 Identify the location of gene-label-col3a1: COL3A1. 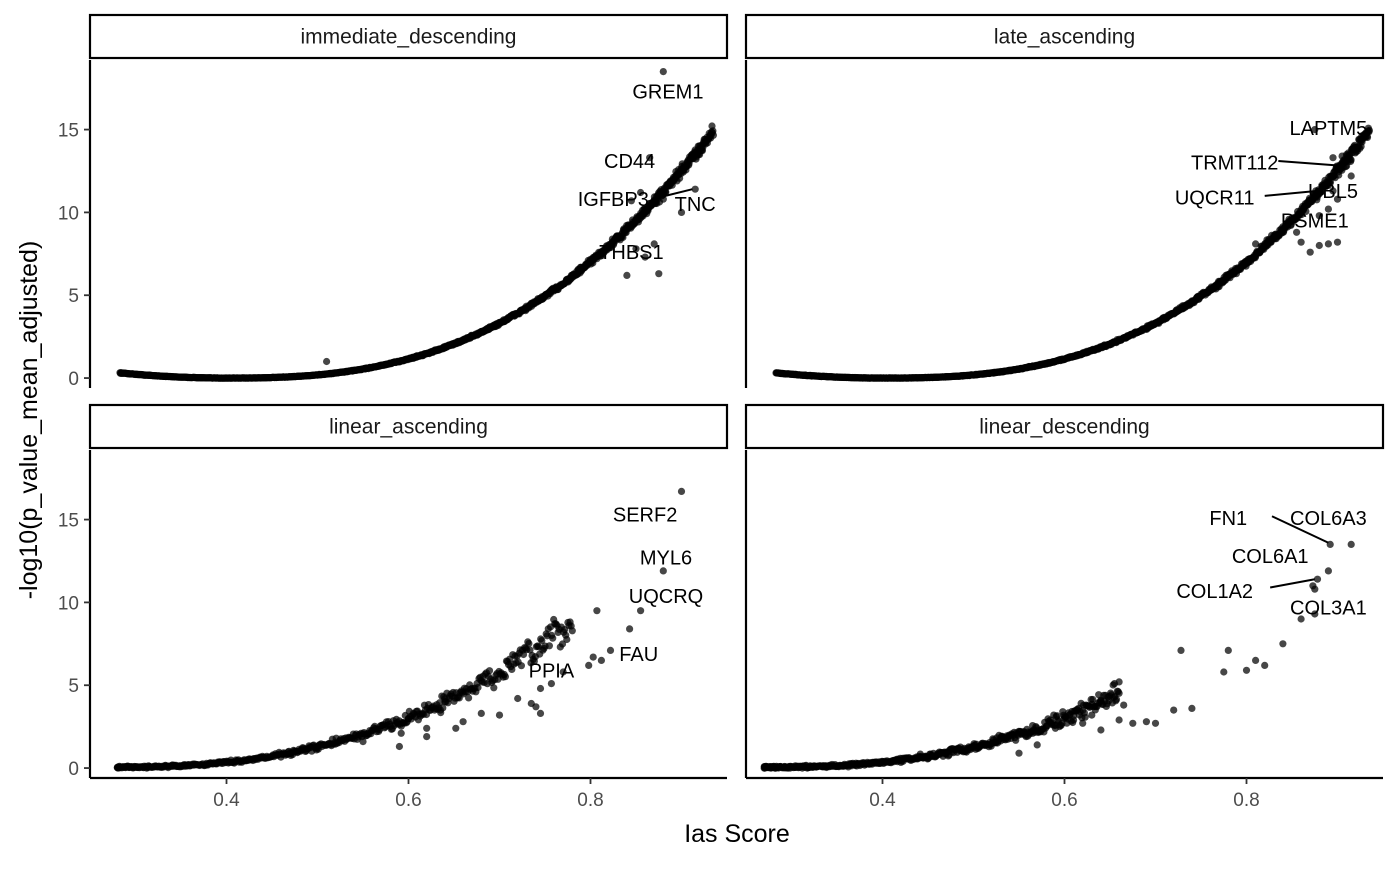
(1328, 608).